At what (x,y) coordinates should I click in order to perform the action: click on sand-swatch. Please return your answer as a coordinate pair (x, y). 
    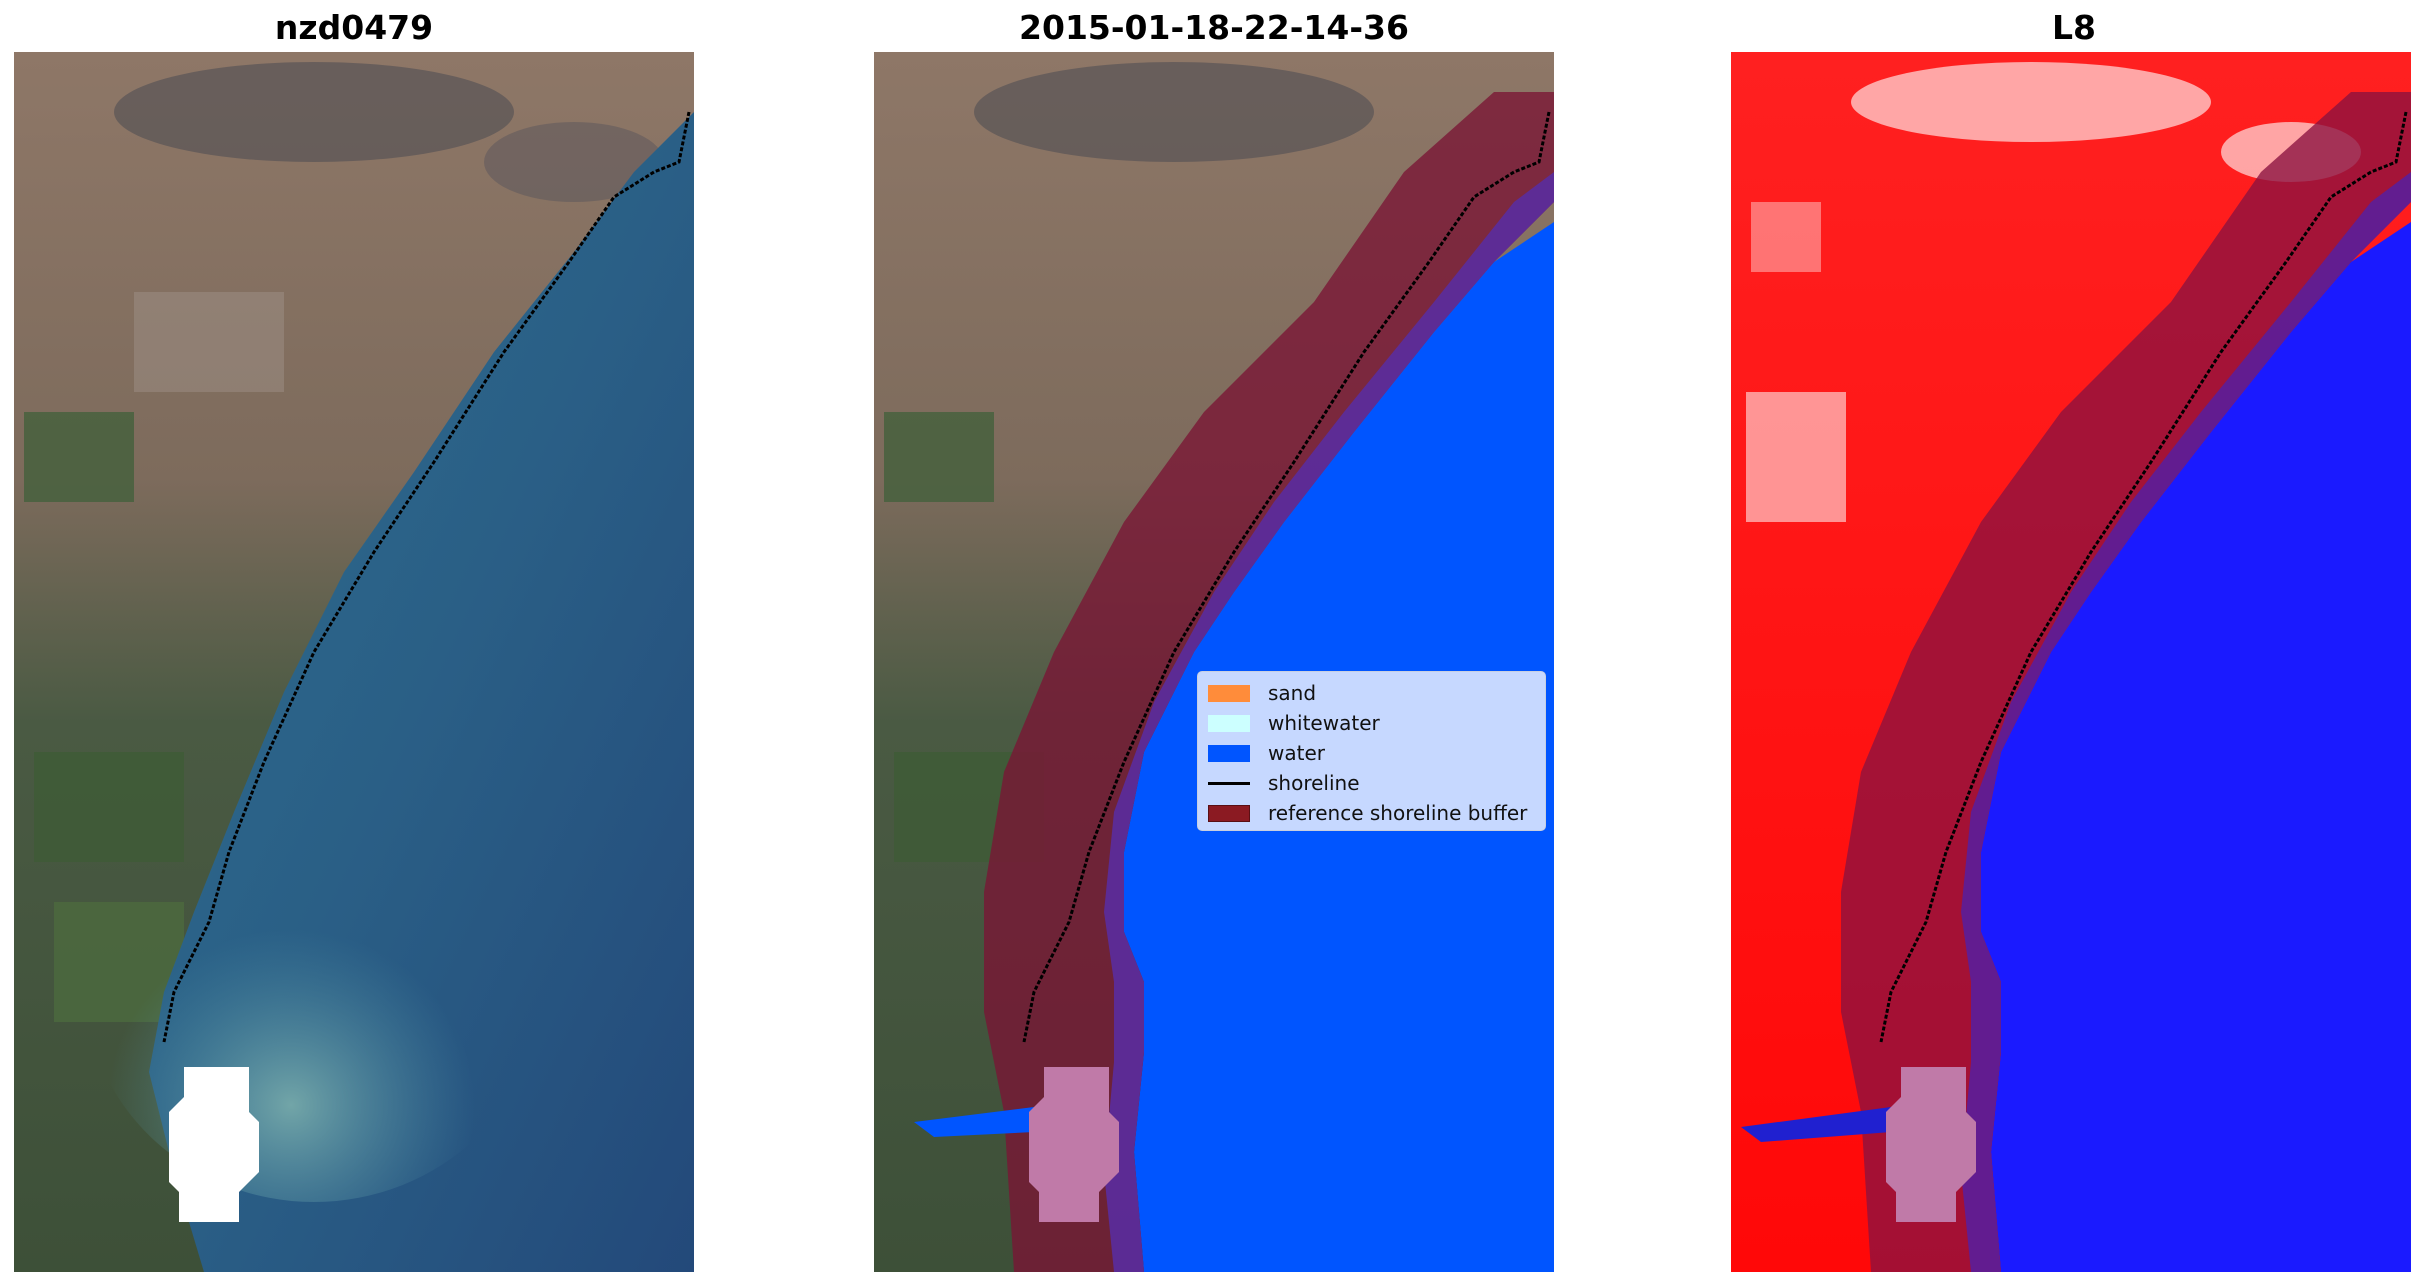
    Looking at the image, I should click on (1229, 693).